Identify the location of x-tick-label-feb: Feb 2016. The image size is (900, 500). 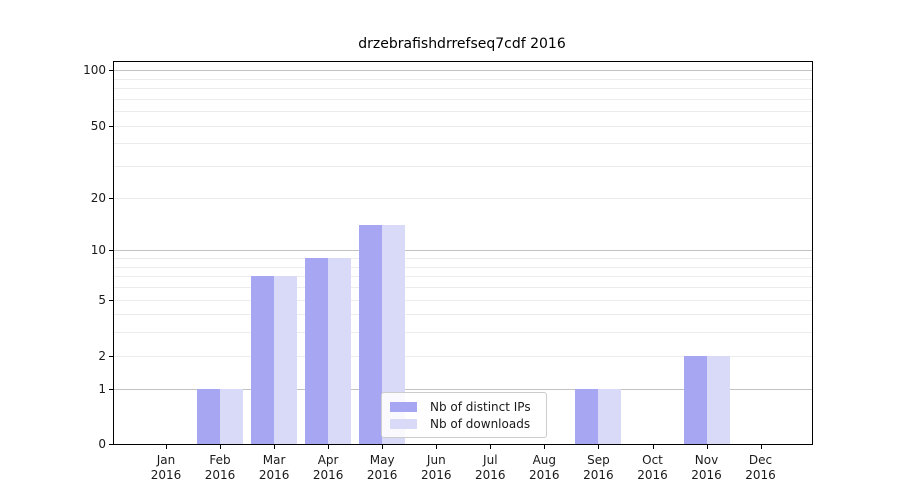
(220, 468).